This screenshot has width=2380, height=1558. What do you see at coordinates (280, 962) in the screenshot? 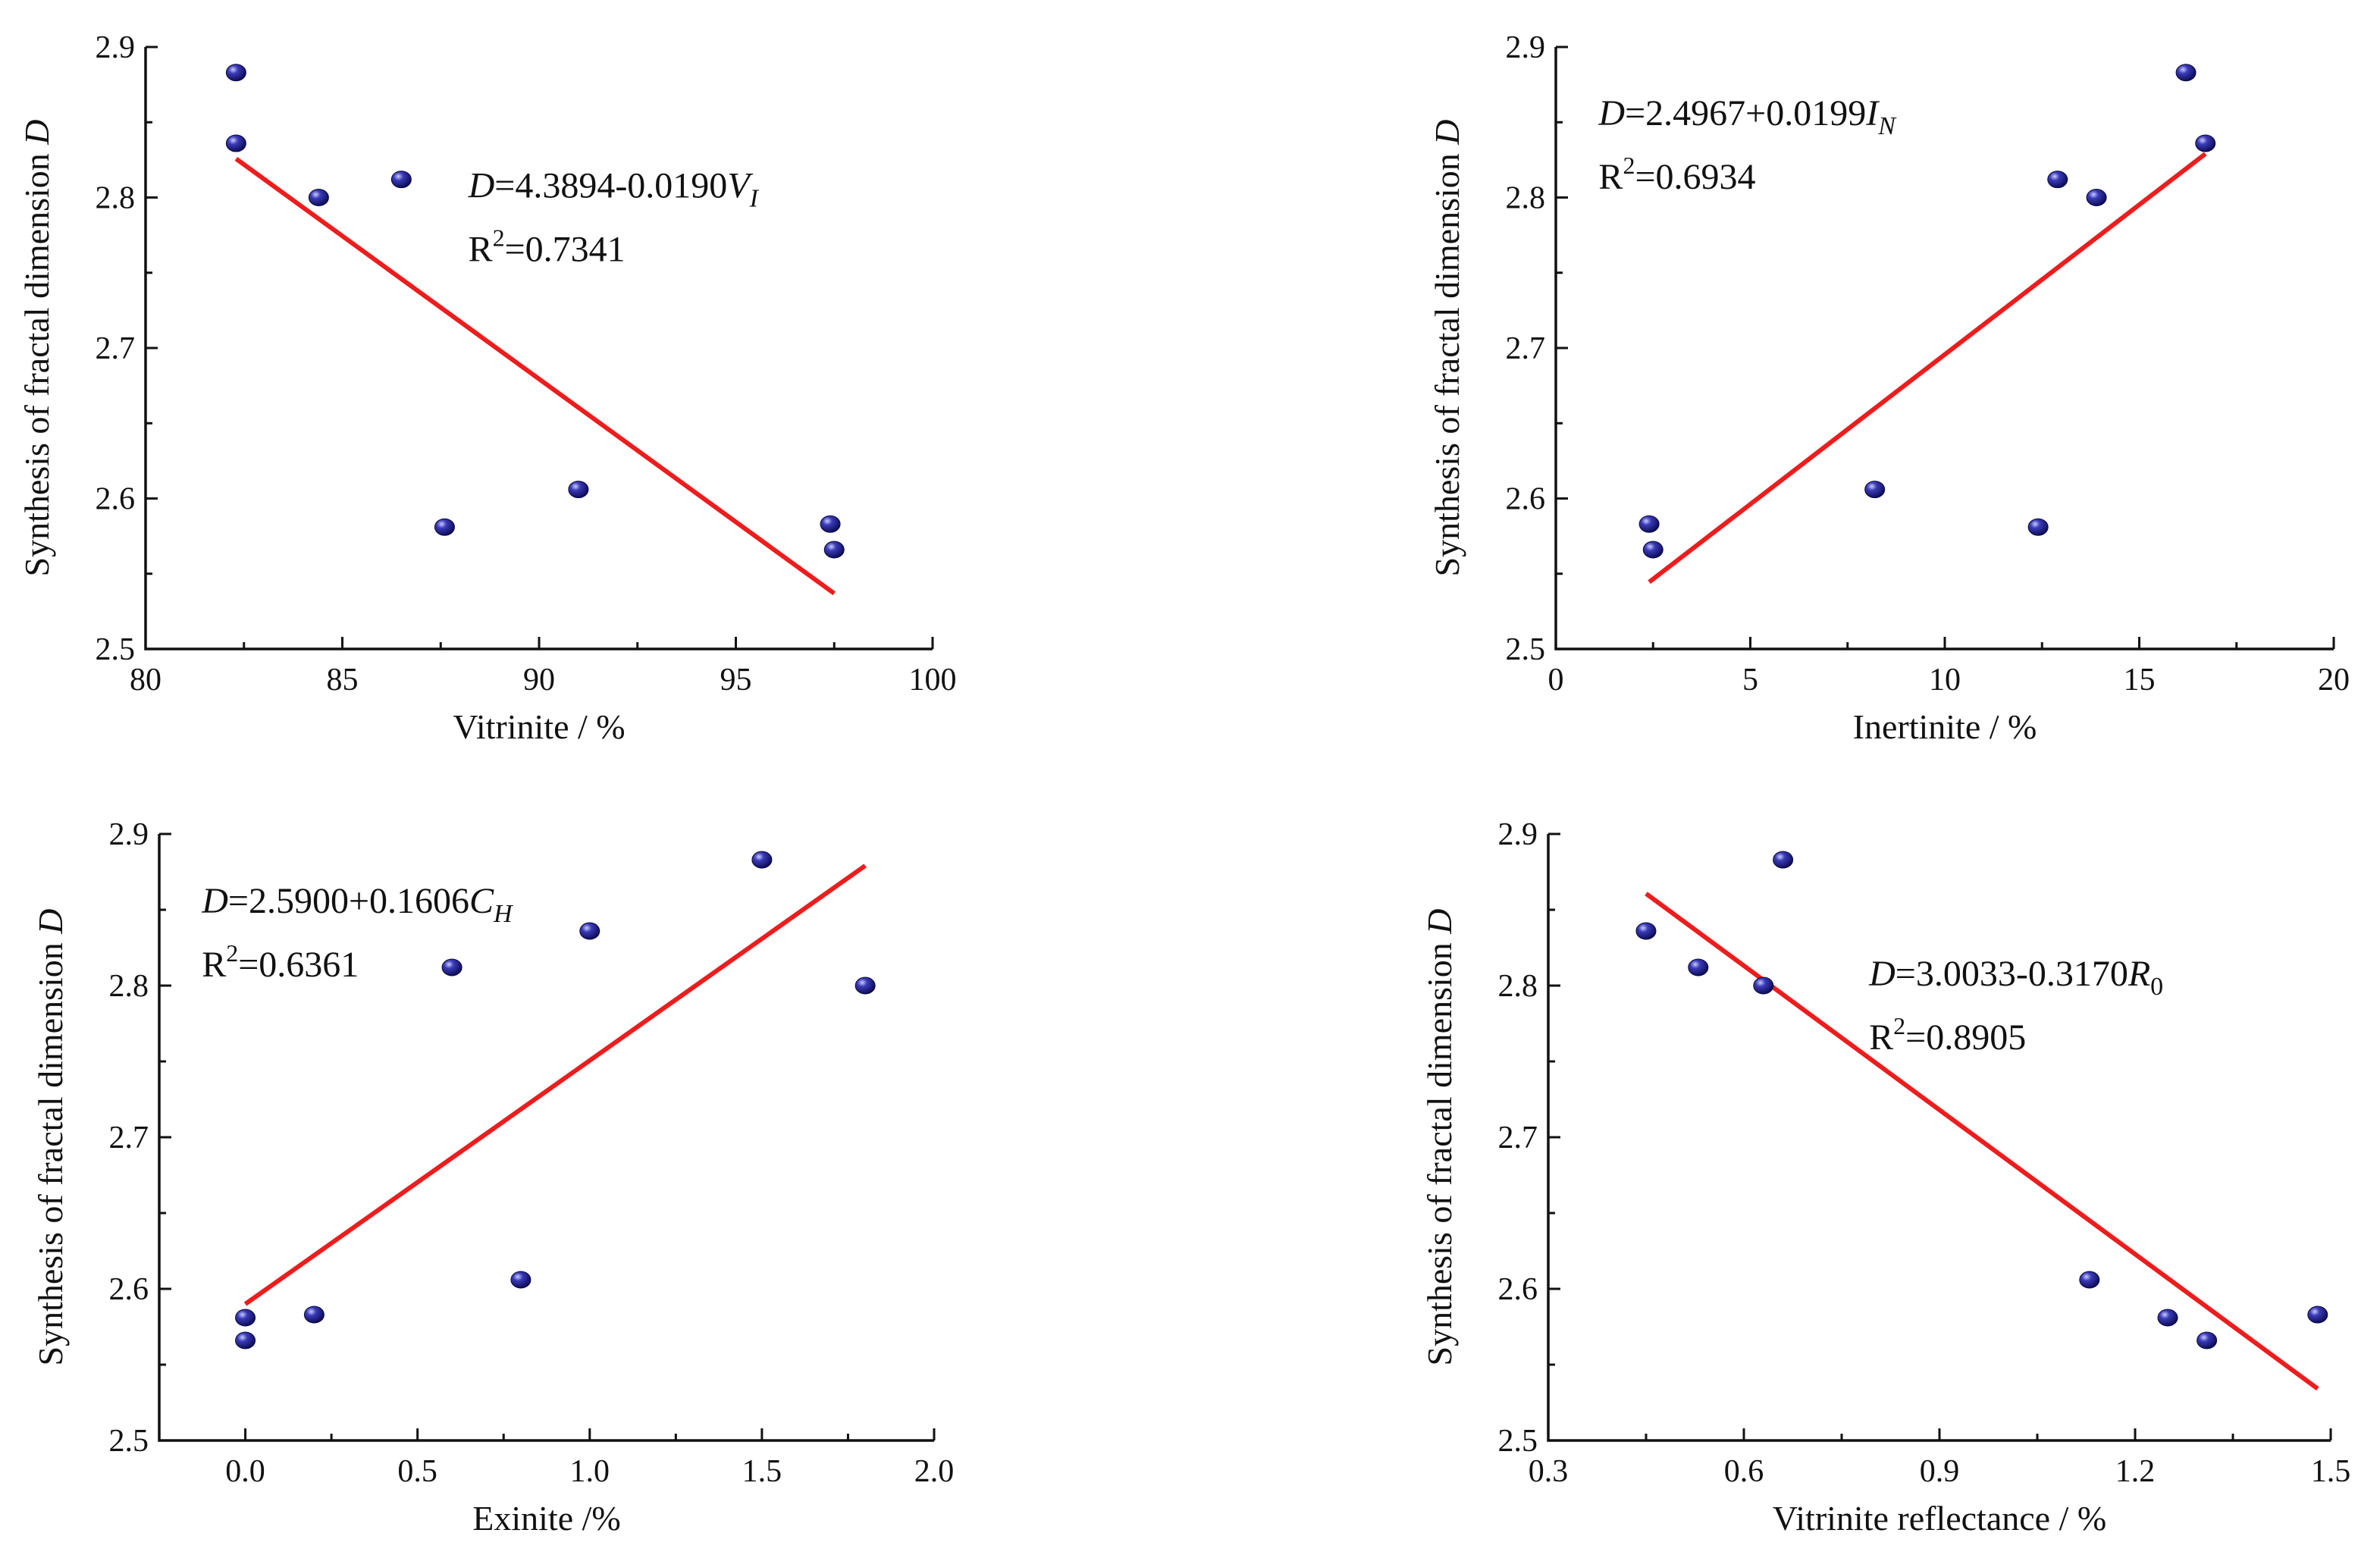
I see `r-squared-label: R2=0.6361` at bounding box center [280, 962].